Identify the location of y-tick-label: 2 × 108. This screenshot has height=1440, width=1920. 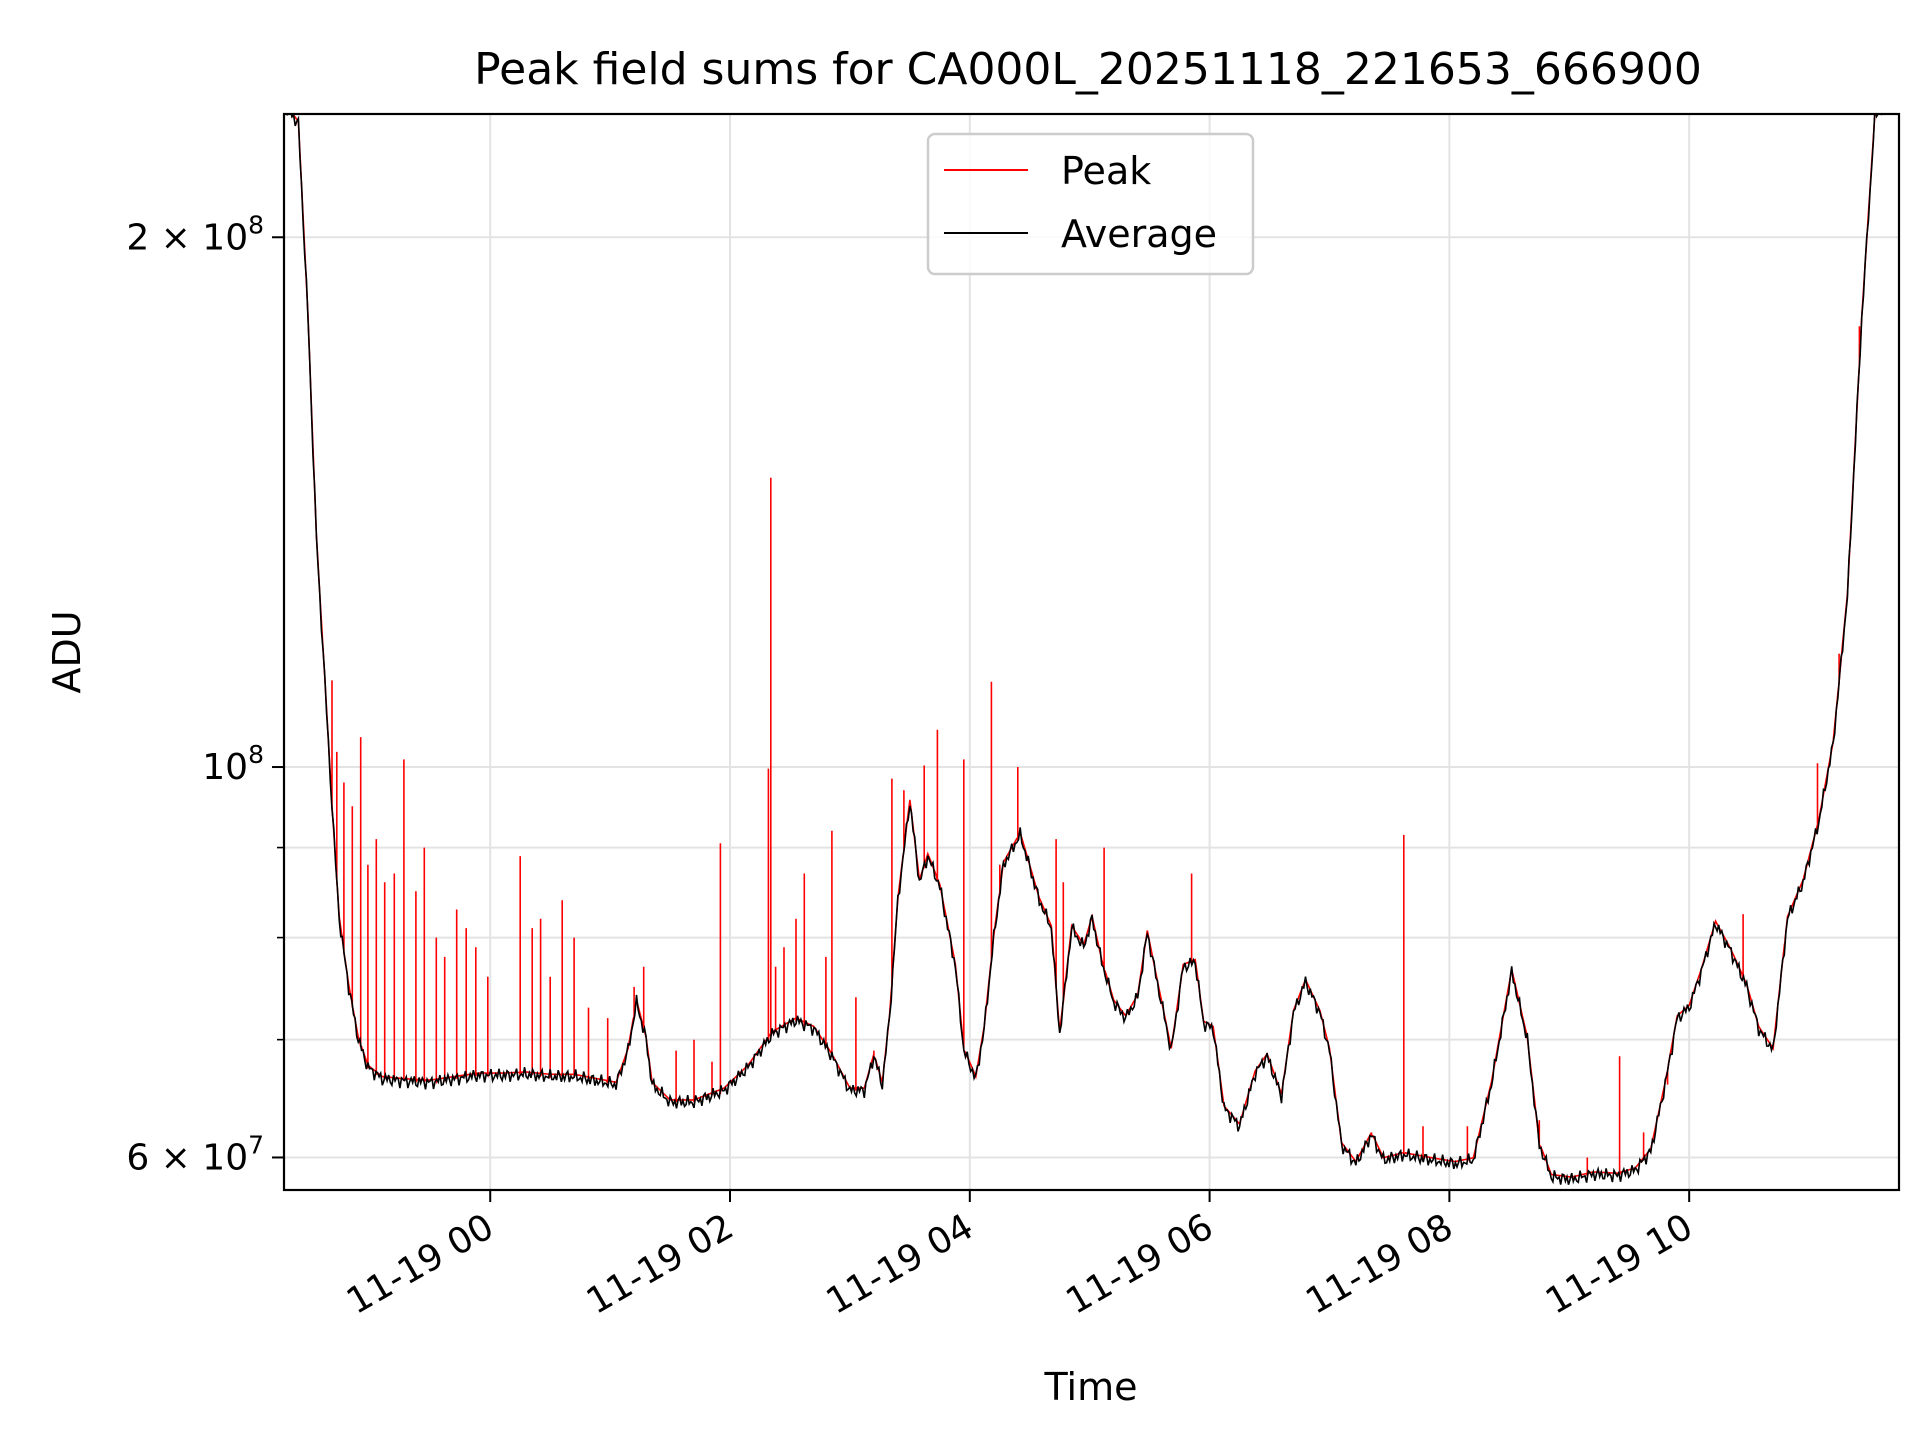
(195, 234).